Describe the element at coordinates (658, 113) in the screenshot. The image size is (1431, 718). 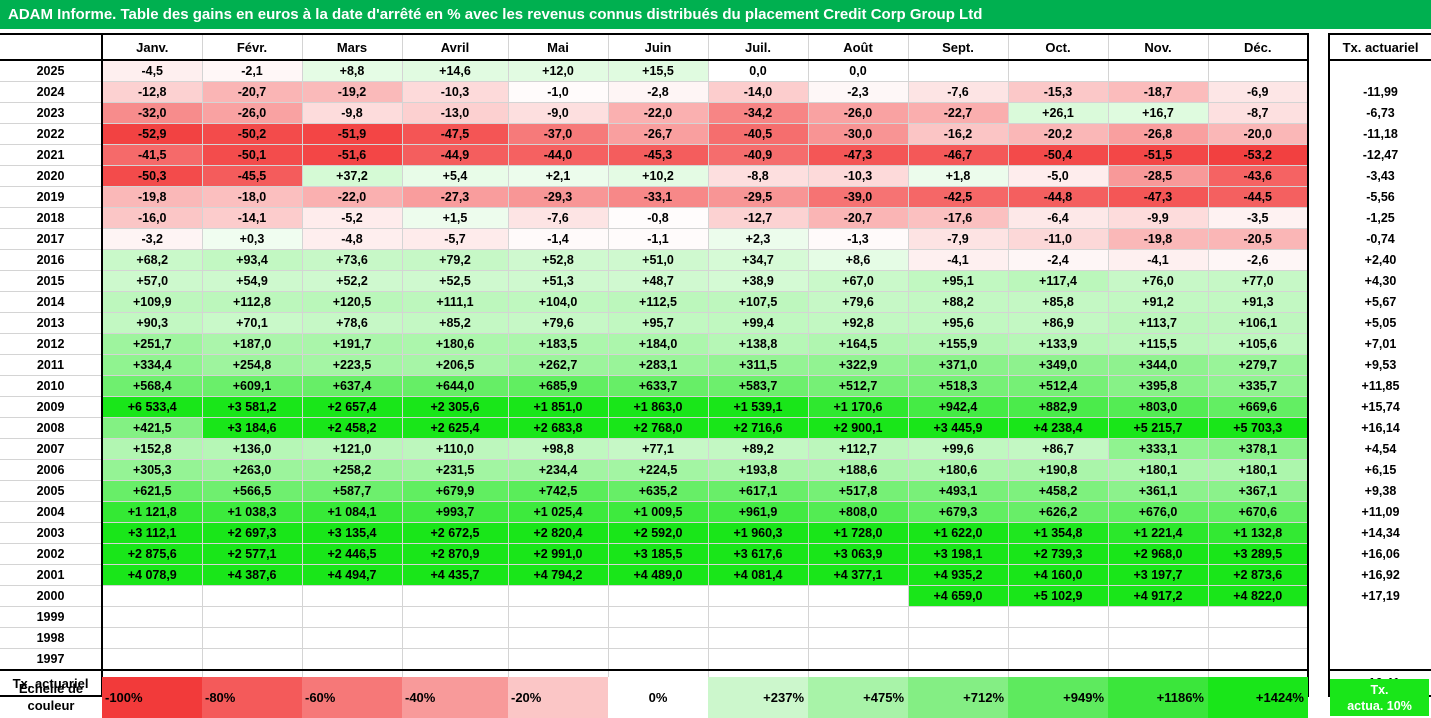
I see `gain-cell: -22,0` at that location.